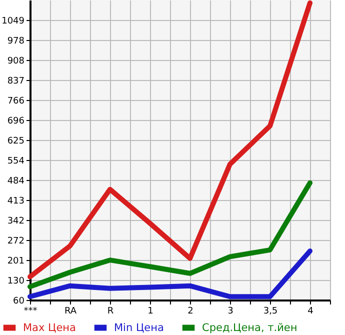 Image resolution: width=345 pixels, height=335 pixels. Describe the element at coordinates (15, 241) in the screenshot. I see `y-tick-label: 272` at that location.